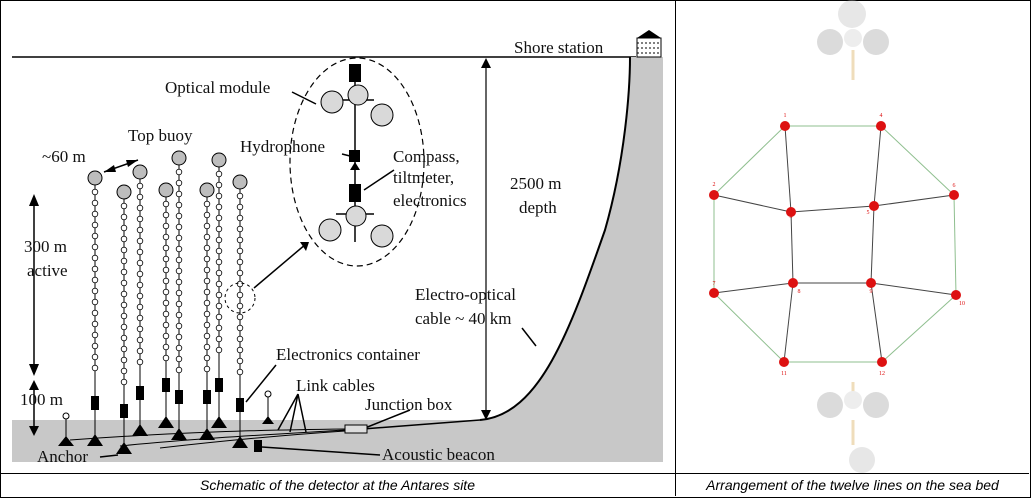 The height and width of the screenshot is (498, 1031). What do you see at coordinates (882, 374) in the screenshot?
I see `line-number-label: 12` at bounding box center [882, 374].